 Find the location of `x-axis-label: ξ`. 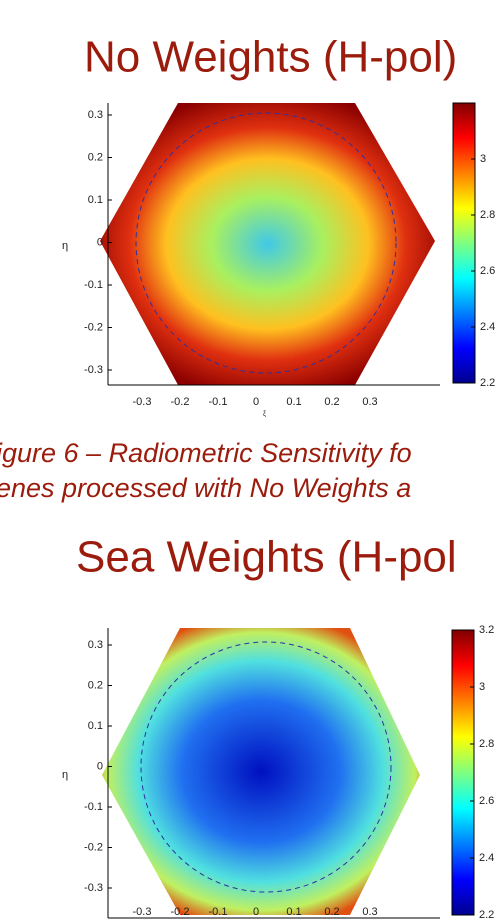

x-axis-label: ξ is located at coordinates (264, 414).